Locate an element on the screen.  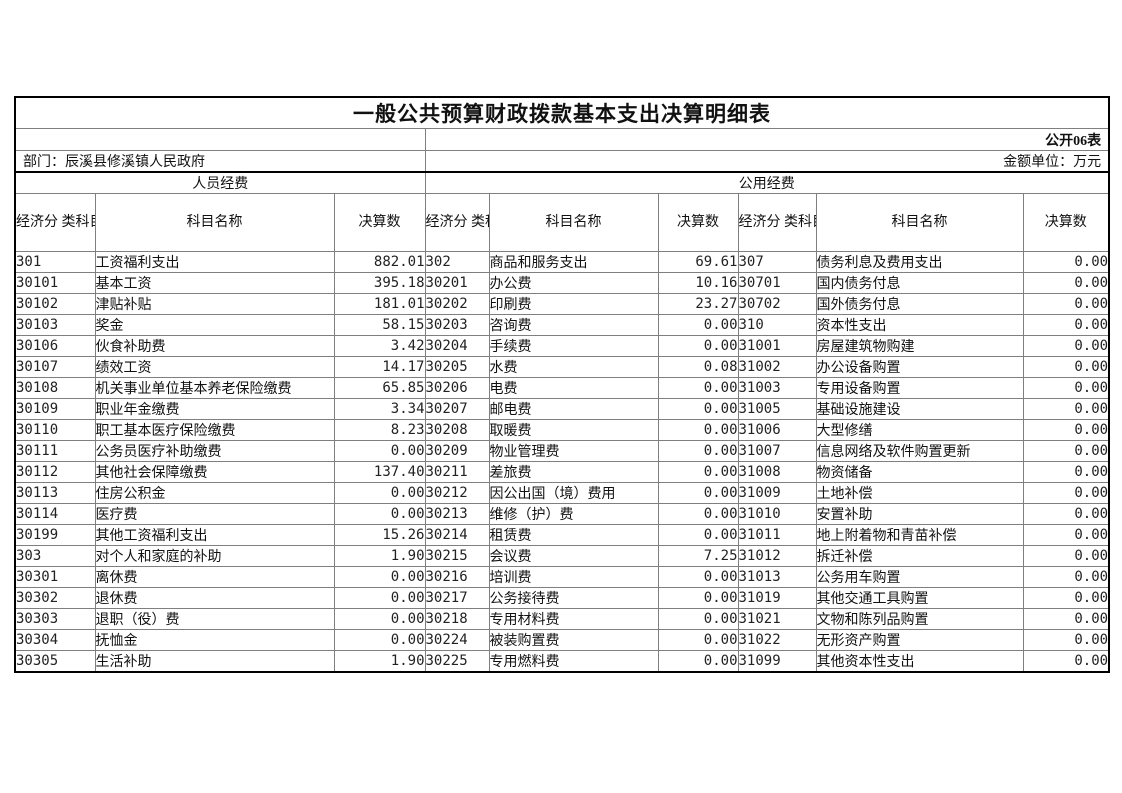
g1-code-cell: 30108 is located at coordinates (55, 388).